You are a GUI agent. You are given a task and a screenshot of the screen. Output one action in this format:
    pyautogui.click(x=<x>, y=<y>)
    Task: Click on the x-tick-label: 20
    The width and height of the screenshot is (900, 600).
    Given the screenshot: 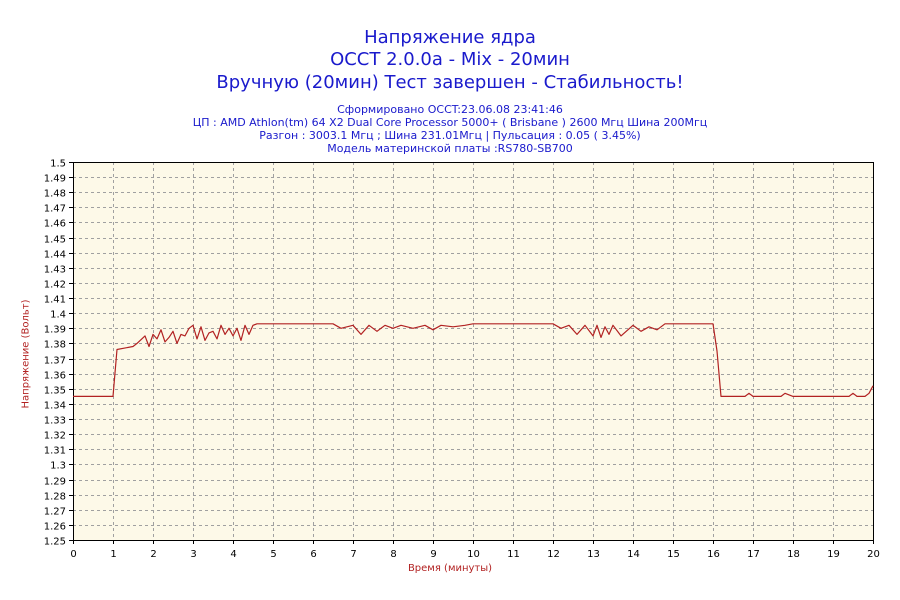 What is the action you would take?
    pyautogui.click(x=873, y=554)
    